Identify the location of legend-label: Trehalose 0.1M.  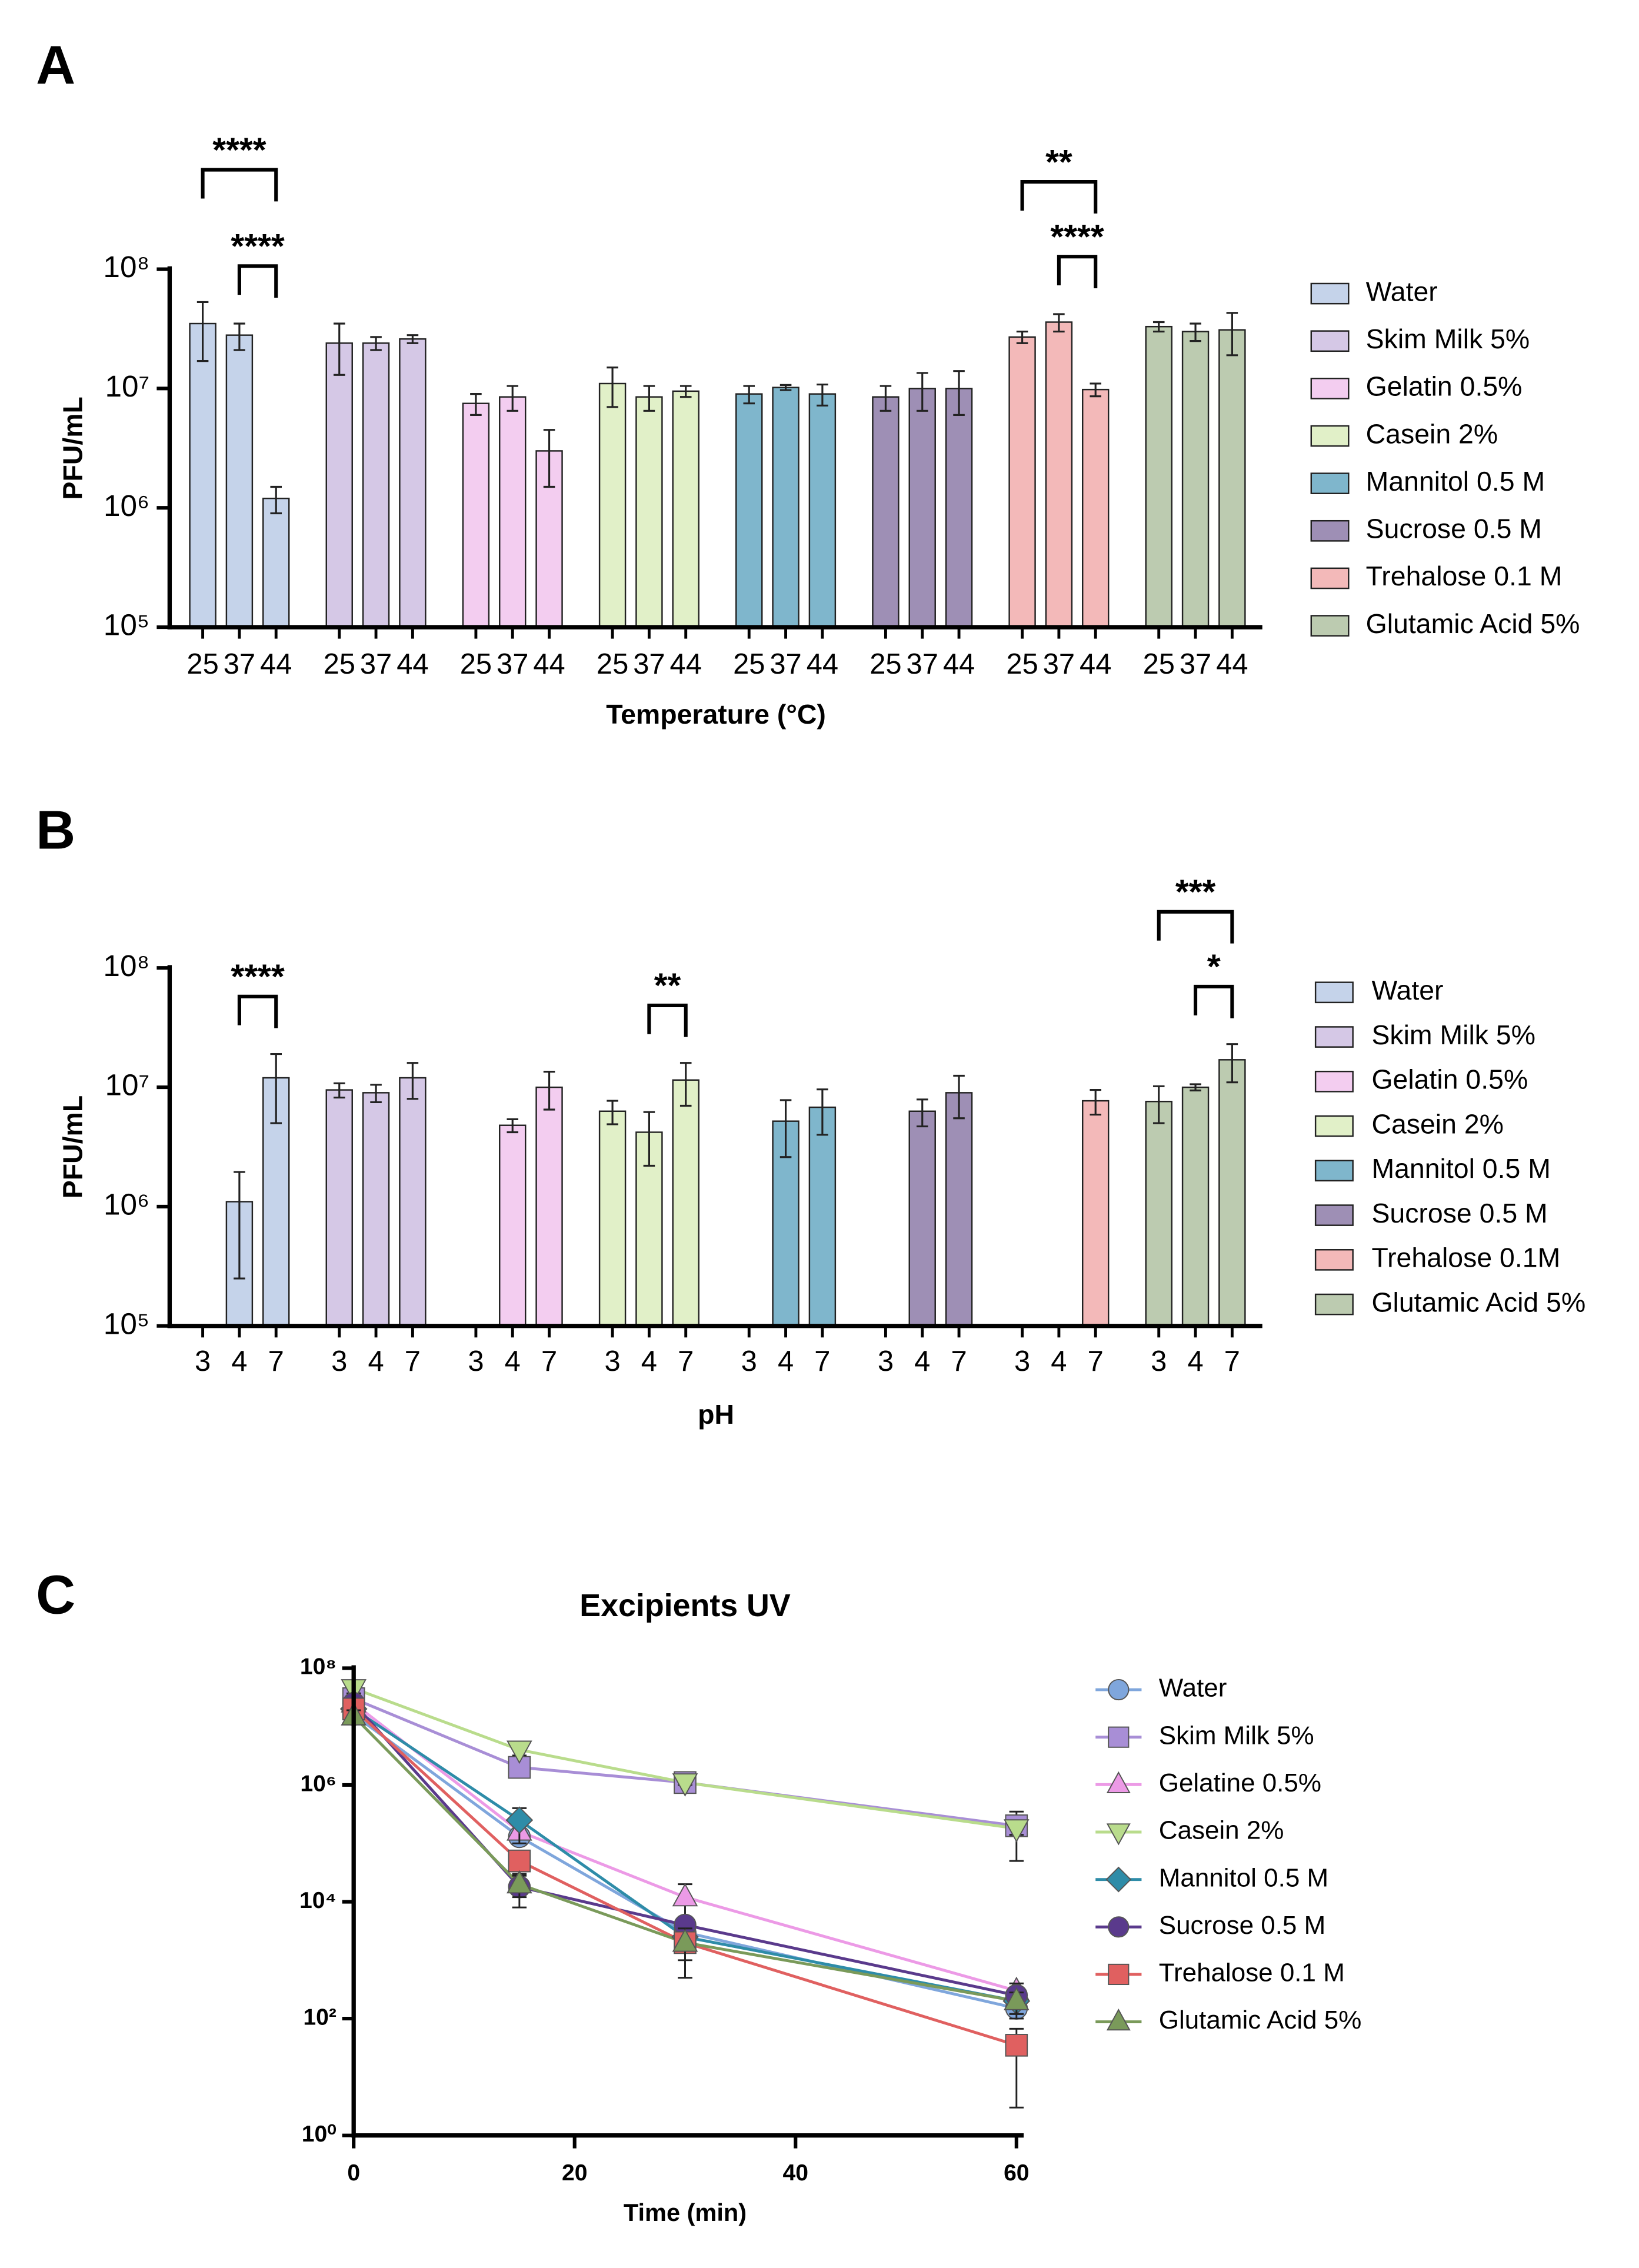
(1465, 1258).